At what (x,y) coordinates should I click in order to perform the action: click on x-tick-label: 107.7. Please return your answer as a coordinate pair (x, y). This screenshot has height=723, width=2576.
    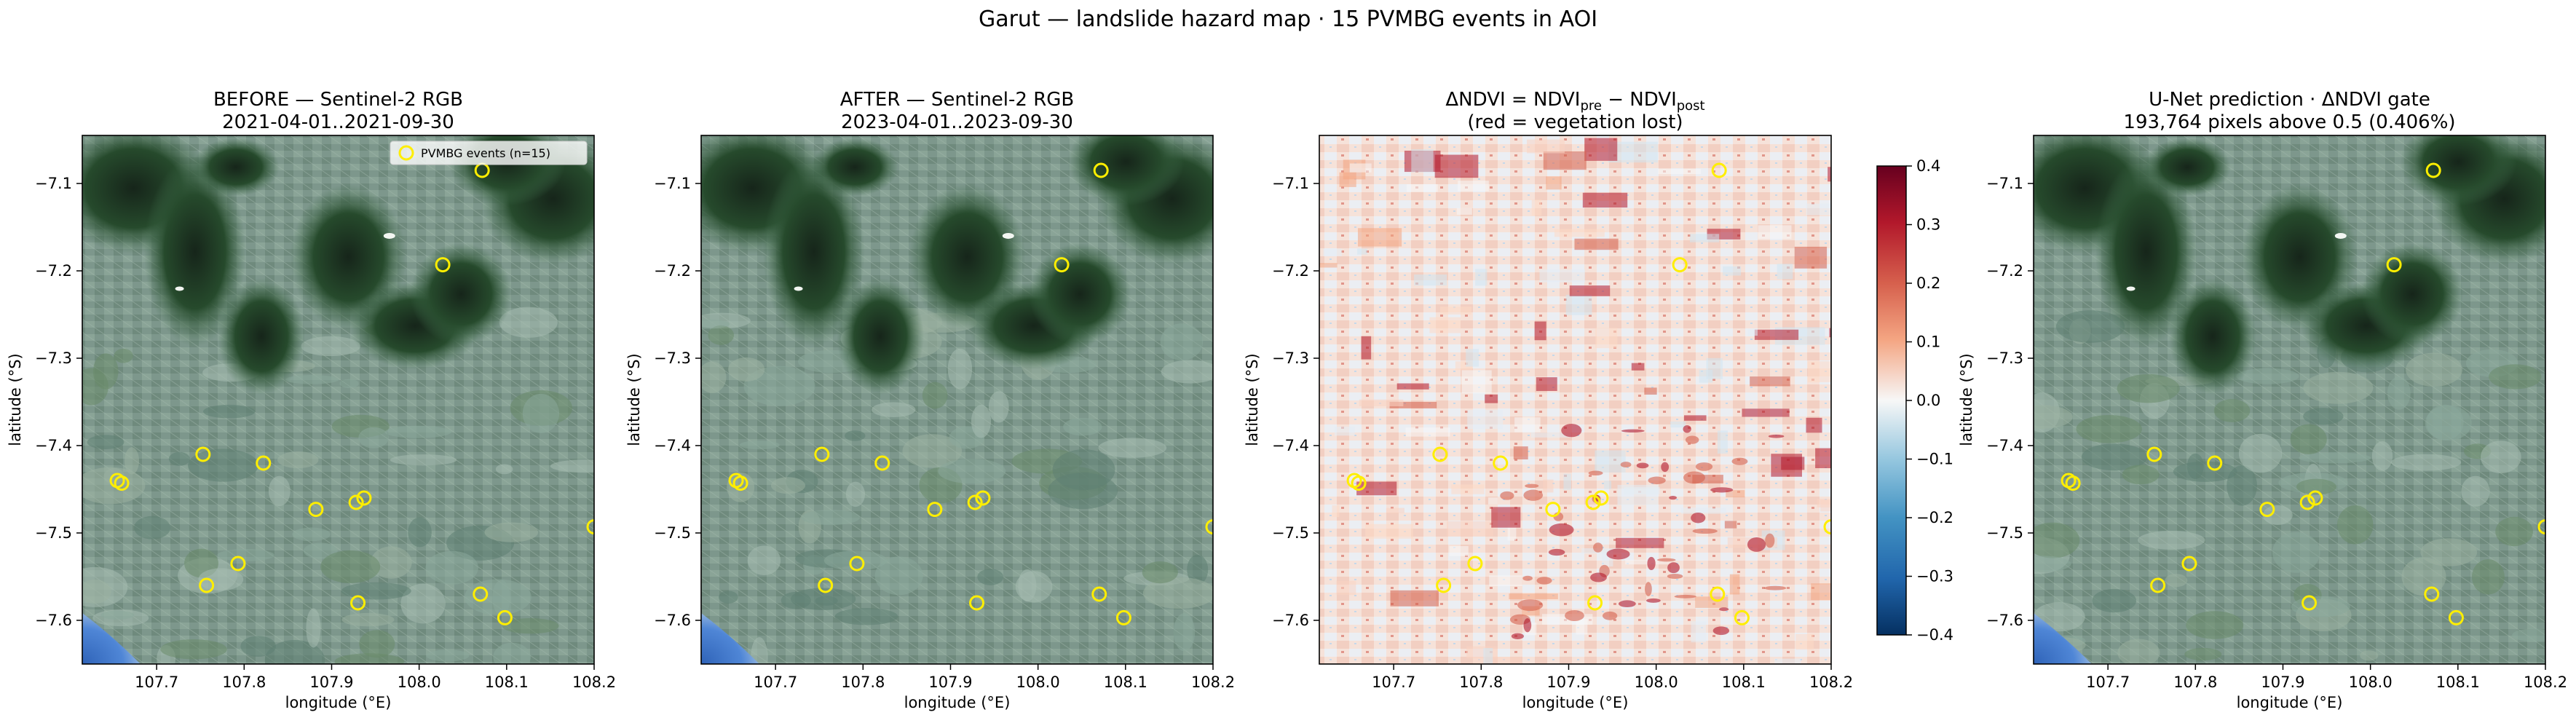
    Looking at the image, I should click on (776, 682).